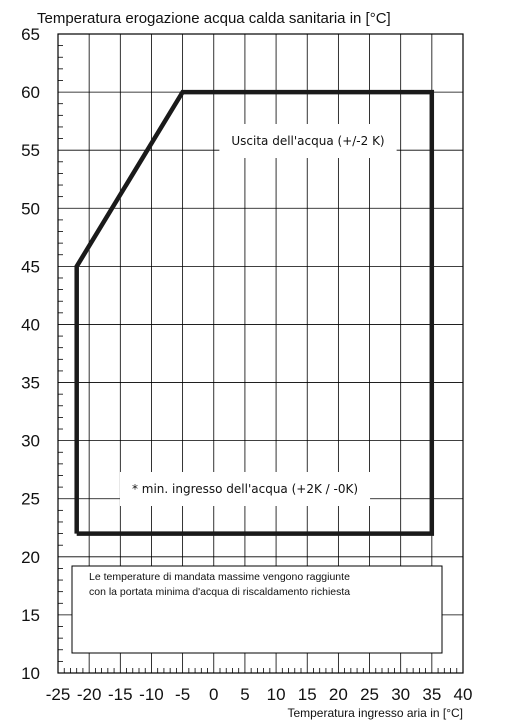  I want to click on x-tick-labels: -25 -20 -15 -10 -5 0 5 10 15 20 25 30 35 40, so click(259, 694).